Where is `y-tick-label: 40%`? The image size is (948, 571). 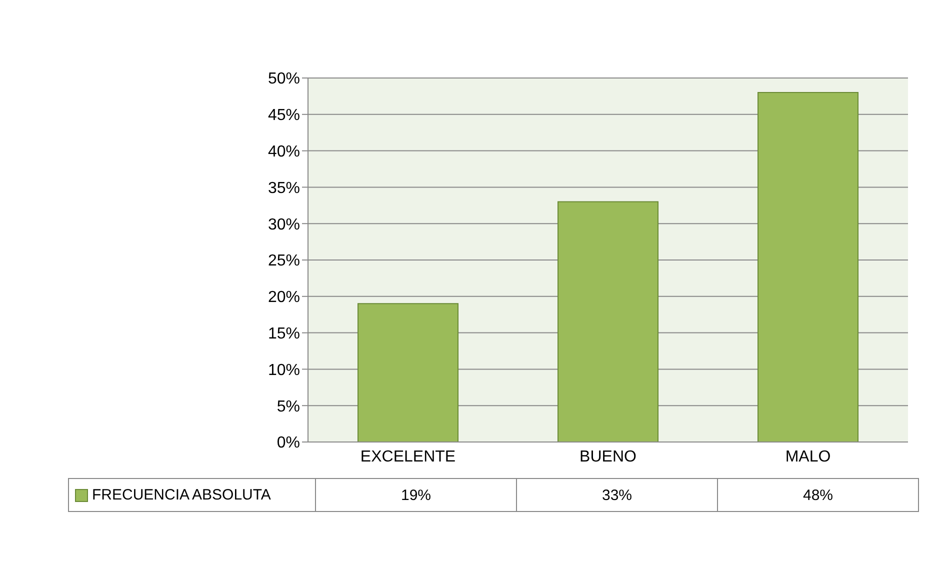 y-tick-label: 40% is located at coordinates (284, 151).